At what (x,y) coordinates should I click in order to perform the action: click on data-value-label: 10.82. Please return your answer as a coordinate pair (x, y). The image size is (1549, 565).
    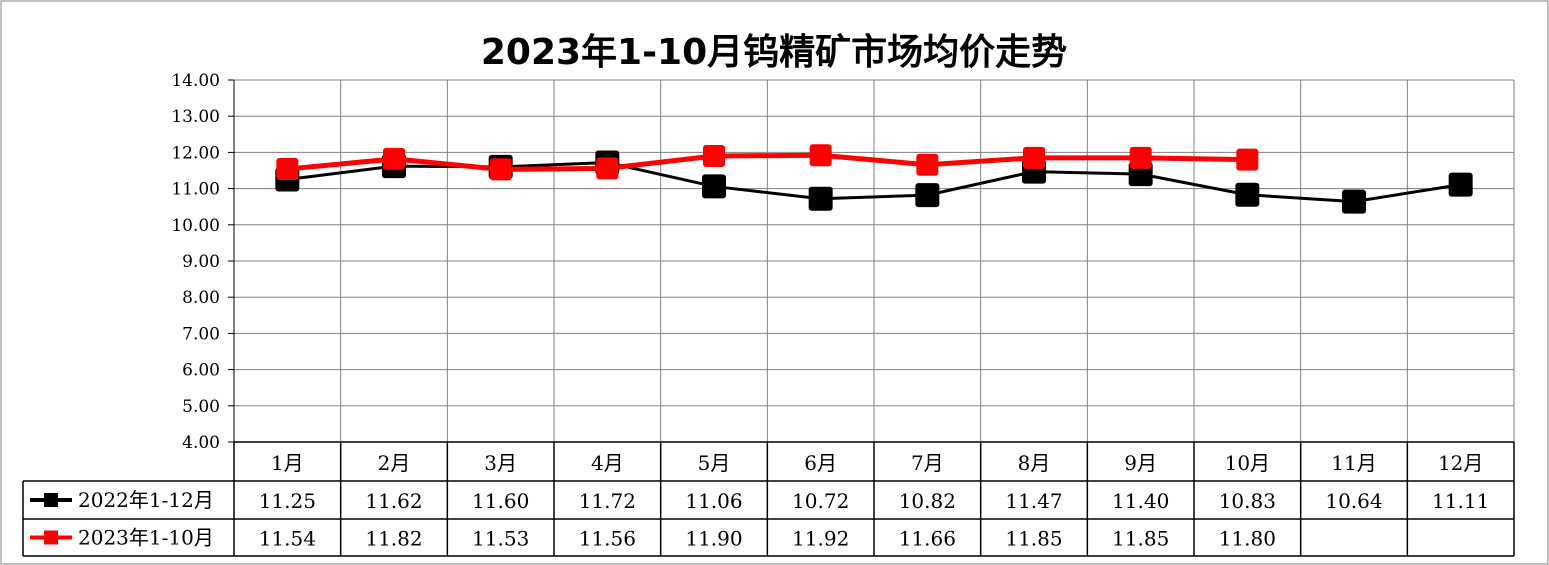
    Looking at the image, I should click on (927, 501).